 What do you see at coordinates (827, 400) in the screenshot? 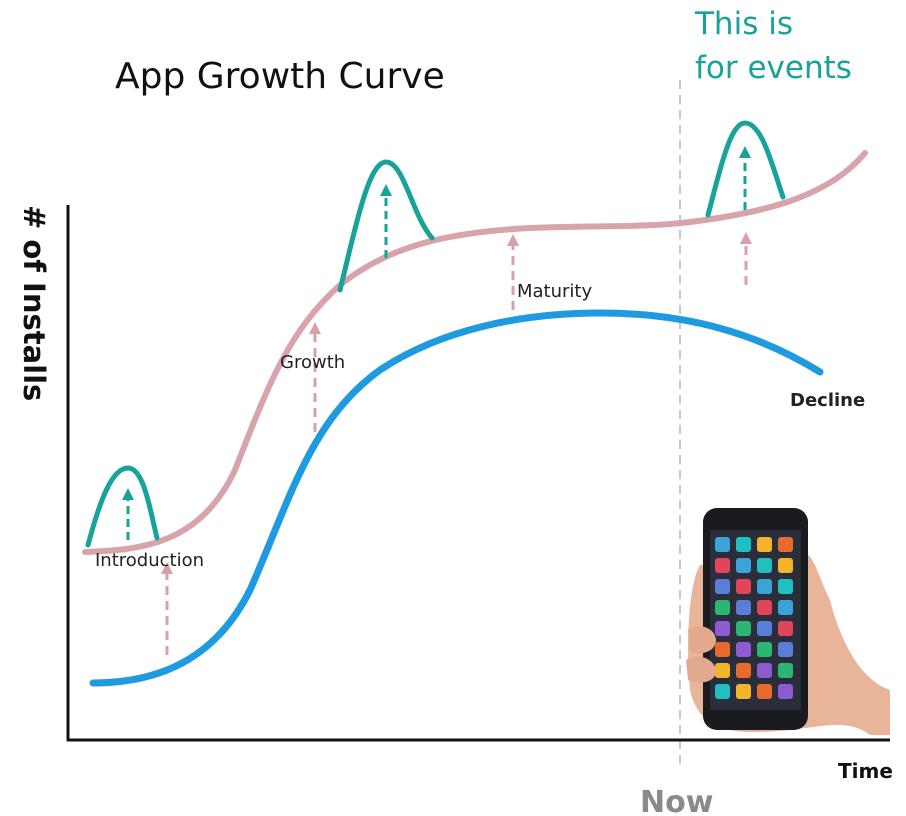
I see `stage-label: Decline` at bounding box center [827, 400].